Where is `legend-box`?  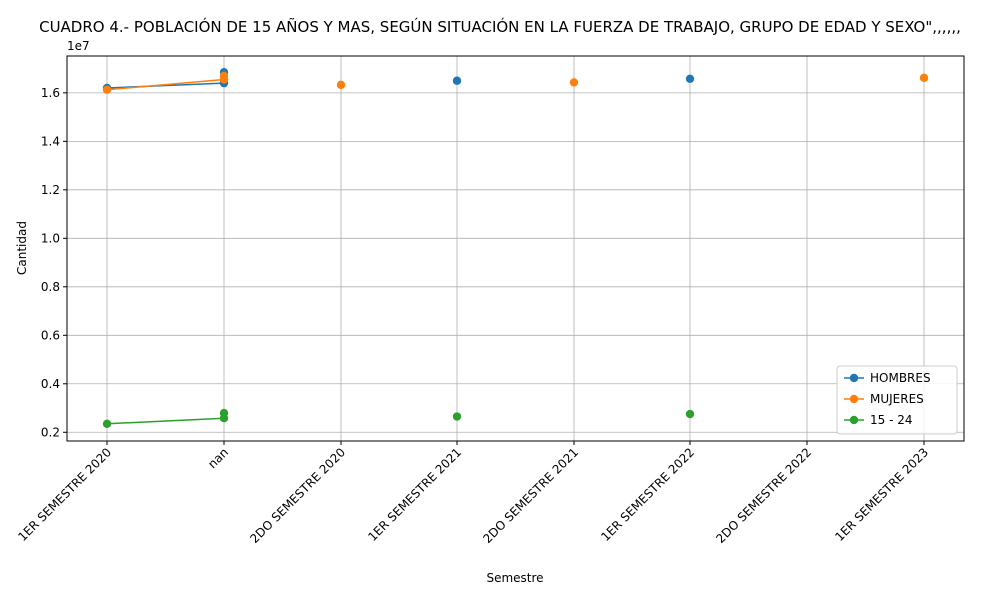 legend-box is located at coordinates (897, 400).